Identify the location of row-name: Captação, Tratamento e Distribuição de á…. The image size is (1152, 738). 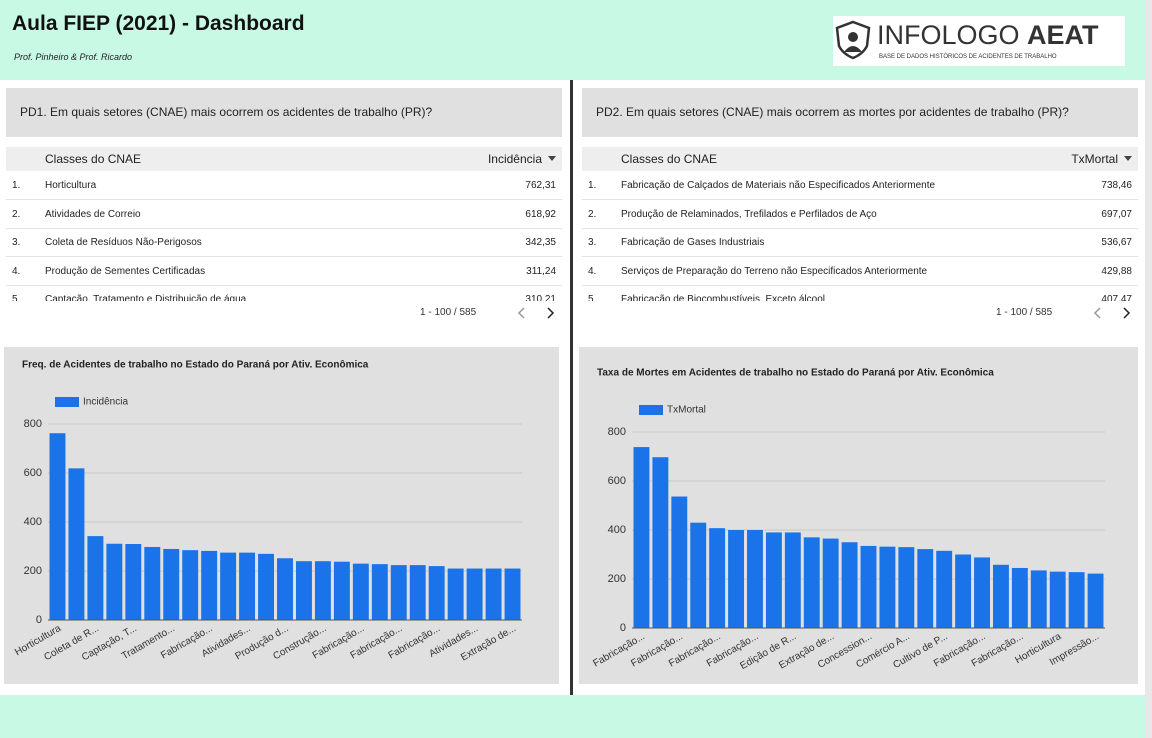
(146, 297).